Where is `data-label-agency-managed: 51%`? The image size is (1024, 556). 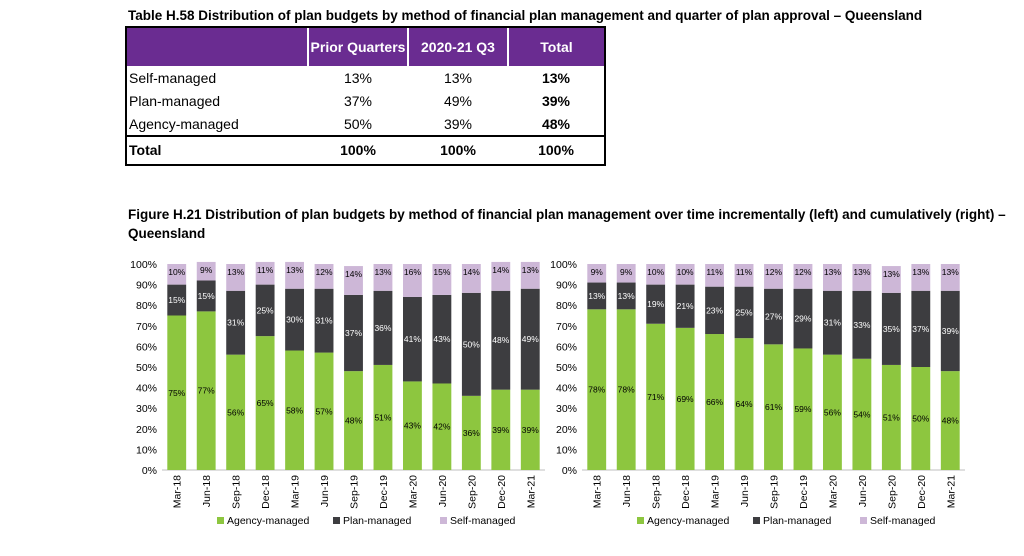 data-label-agency-managed: 51% is located at coordinates (382, 417).